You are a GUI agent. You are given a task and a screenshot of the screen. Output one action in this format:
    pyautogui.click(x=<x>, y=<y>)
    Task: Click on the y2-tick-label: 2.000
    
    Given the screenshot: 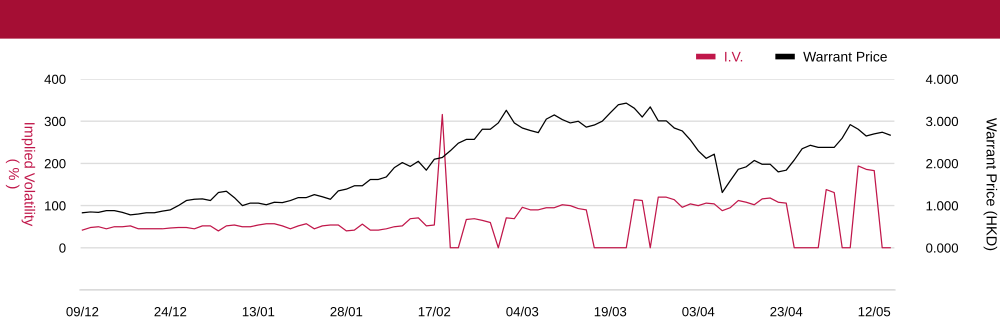 What is the action you would take?
    pyautogui.click(x=942, y=163)
    